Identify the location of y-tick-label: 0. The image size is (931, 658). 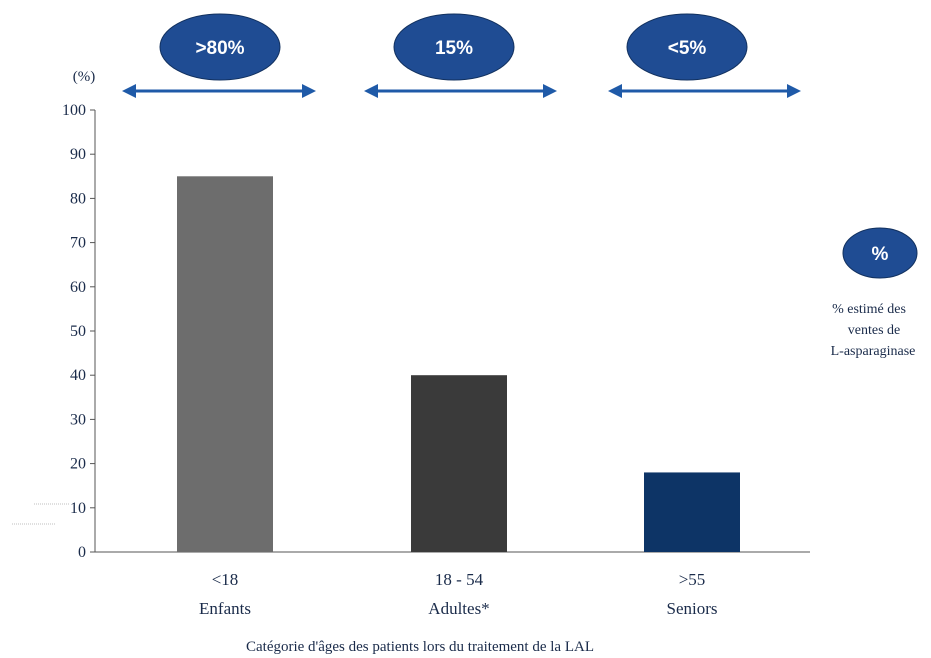
(82, 552).